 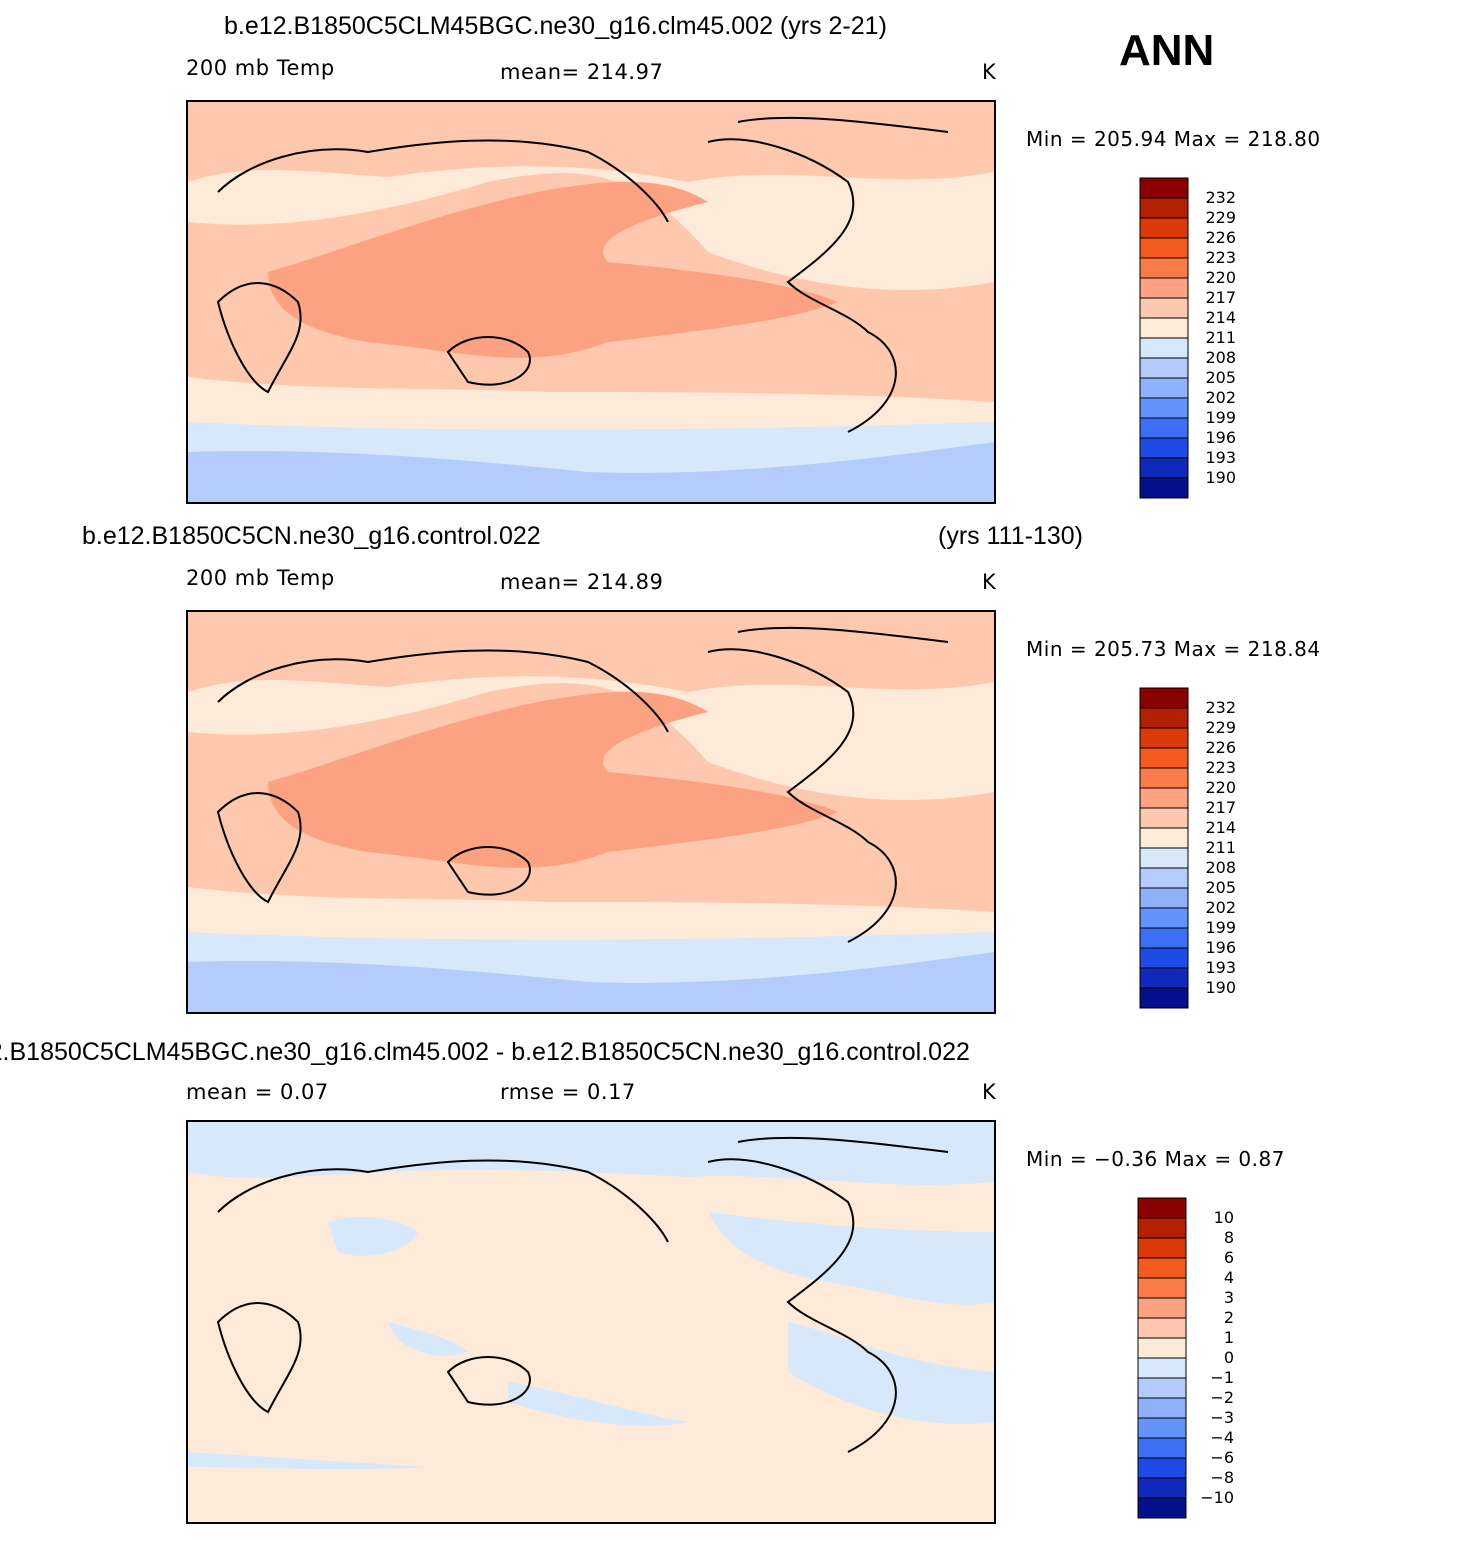 I want to click on panel-3-colorbar: 10 8 6 4 3 2 1 0 −1 −2 −3 −4 −6 −8 −10, so click(x=1196, y=1358).